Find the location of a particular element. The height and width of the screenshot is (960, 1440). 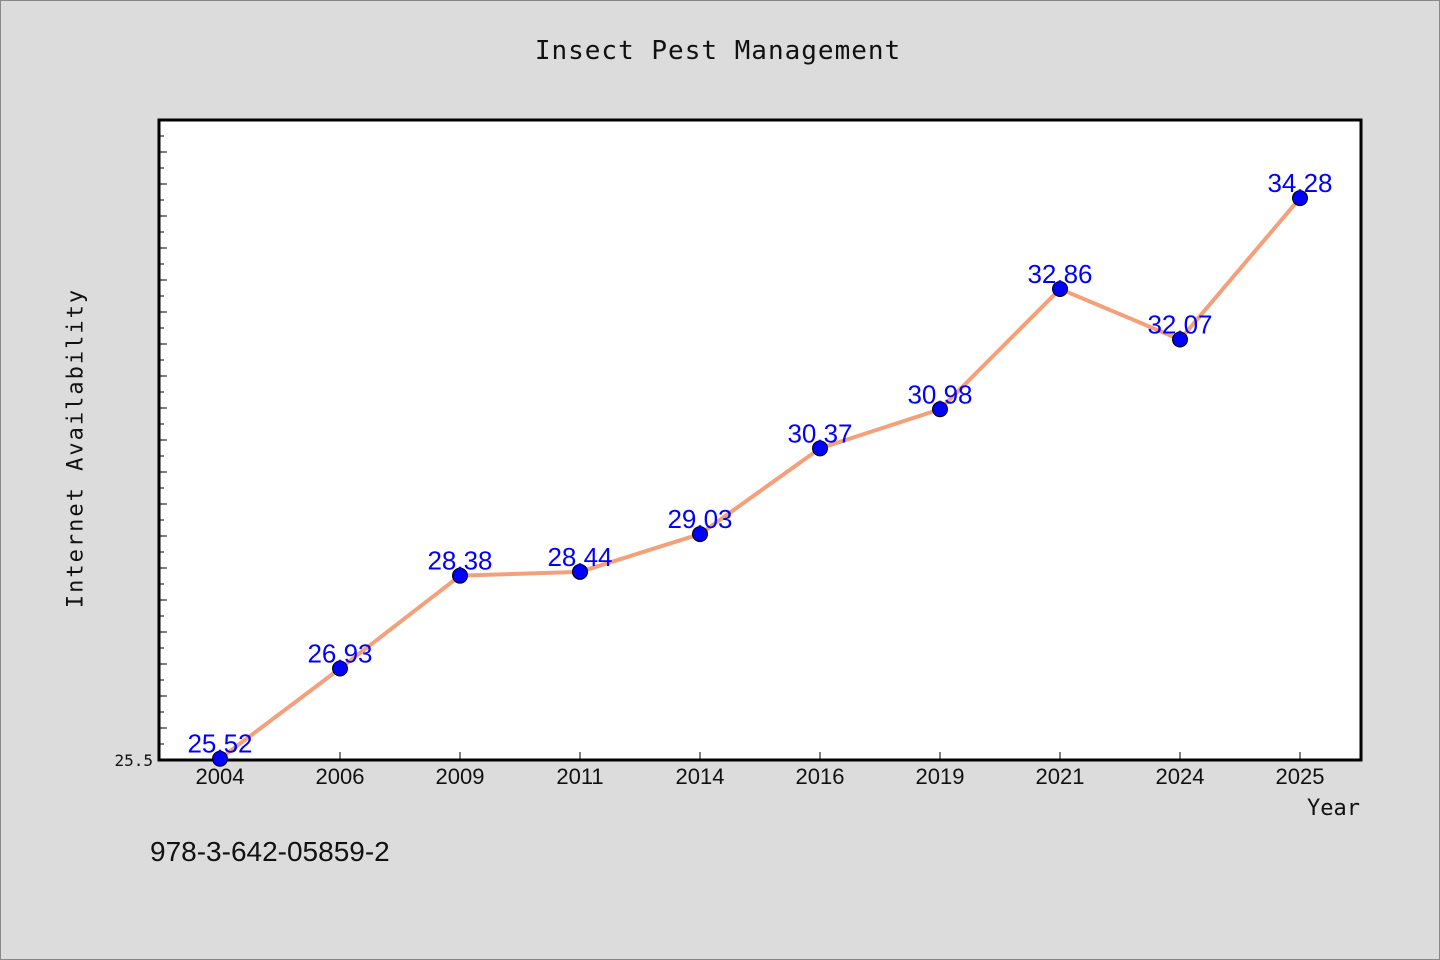

data-label: 29.03 is located at coordinates (699, 519).